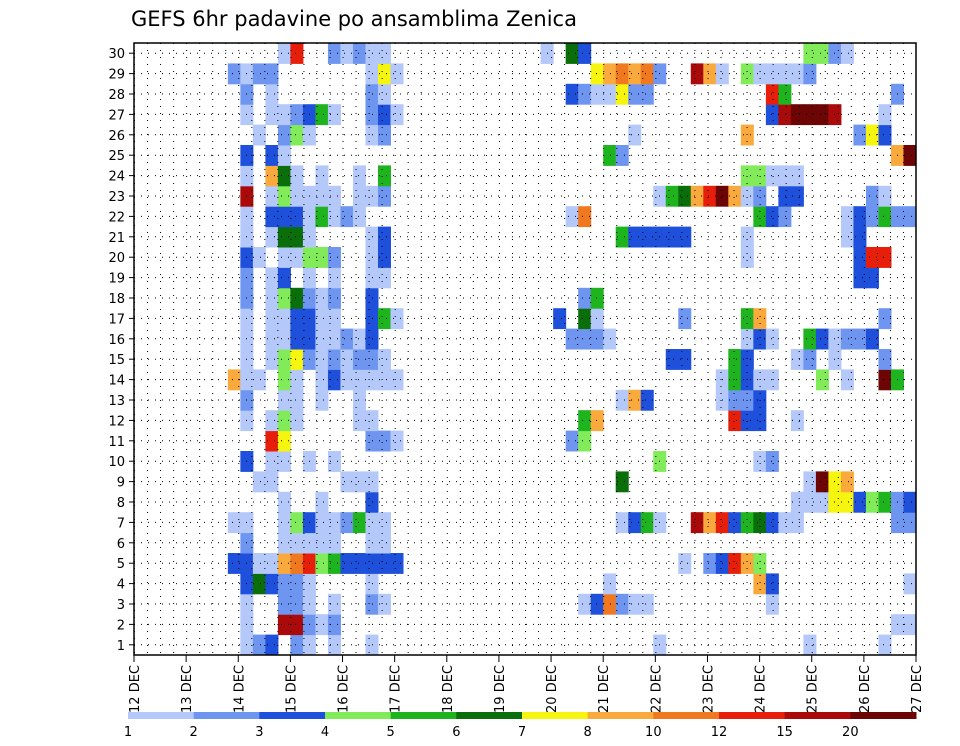  Describe the element at coordinates (396, 689) in the screenshot. I see `x-tick-label: 17 DEC` at that location.